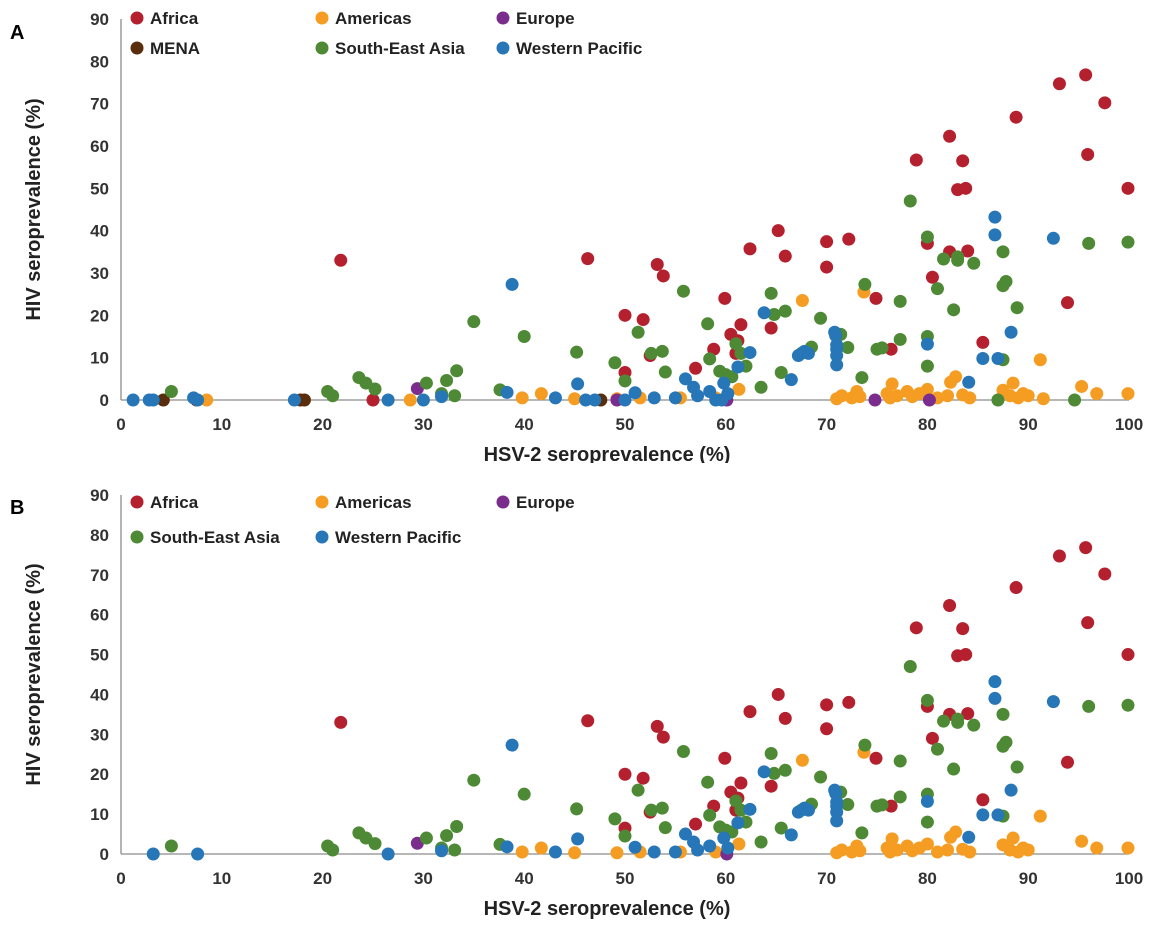  Describe the element at coordinates (164, 18) in the screenshot. I see `legend-item-africa: Africa` at that location.